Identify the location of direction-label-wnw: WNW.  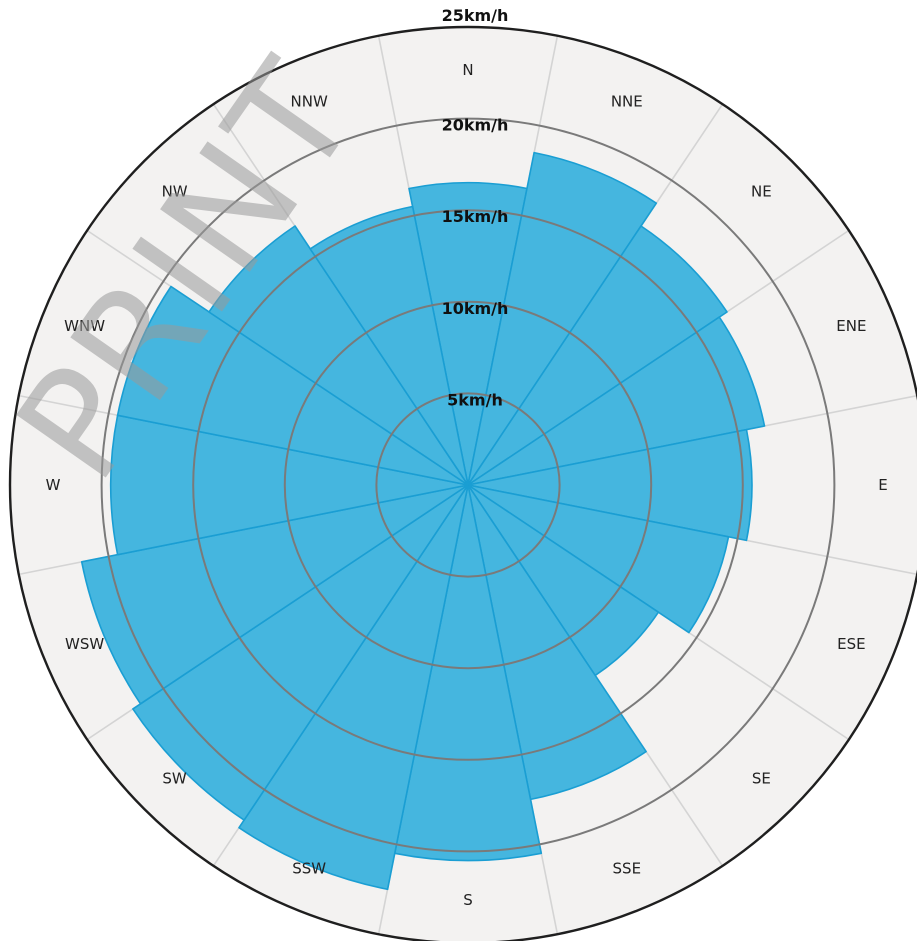
(84, 326).